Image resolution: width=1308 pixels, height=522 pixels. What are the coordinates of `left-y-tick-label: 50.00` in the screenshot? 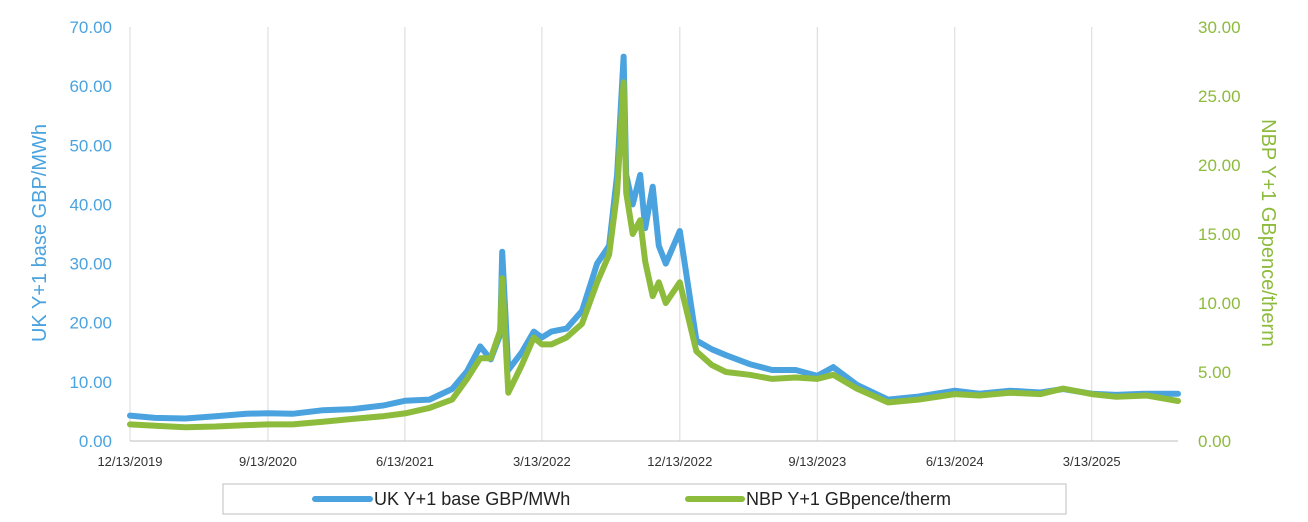 It's located at (90, 145).